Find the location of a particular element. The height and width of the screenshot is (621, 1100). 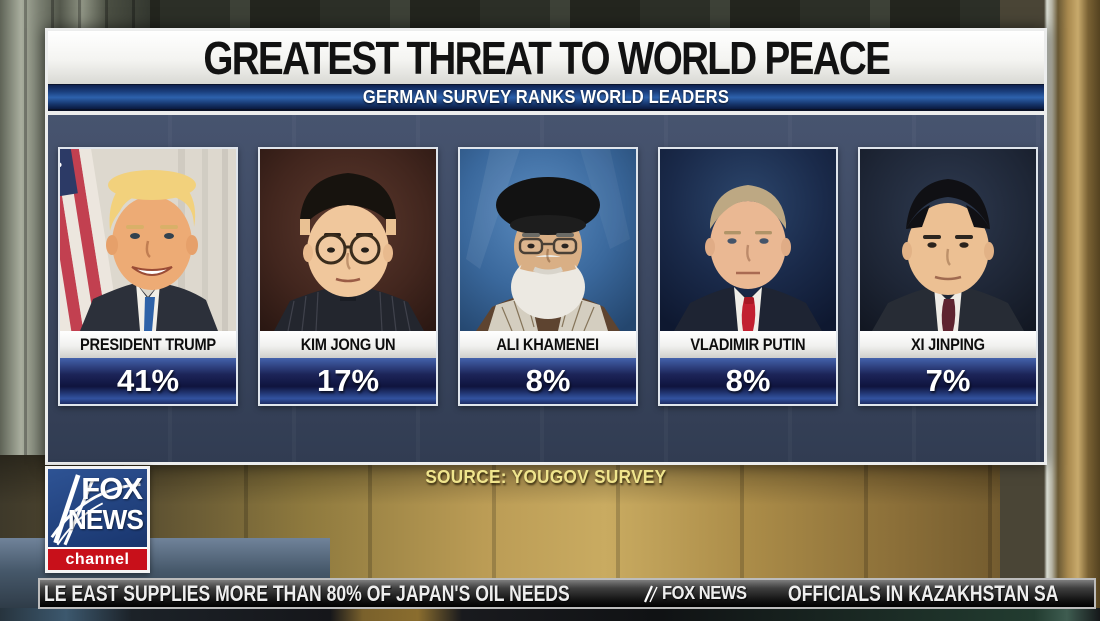

leader-percent-bar: 17% is located at coordinates (348, 381).